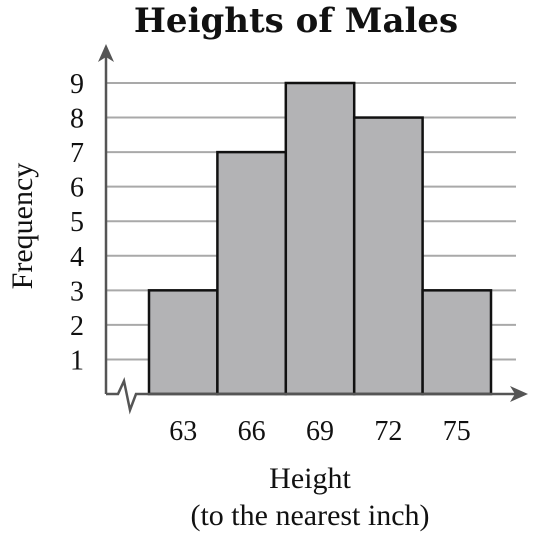 The height and width of the screenshot is (537, 539). What do you see at coordinates (77, 326) in the screenshot?
I see `y-tick-label: 2` at bounding box center [77, 326].